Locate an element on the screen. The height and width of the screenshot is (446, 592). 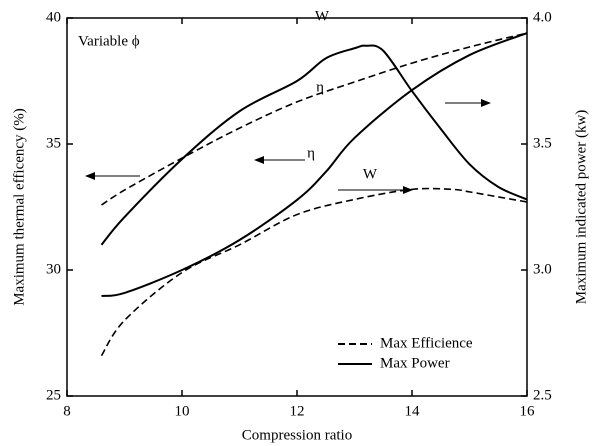
y-tick-label: 35 is located at coordinates (53, 143).